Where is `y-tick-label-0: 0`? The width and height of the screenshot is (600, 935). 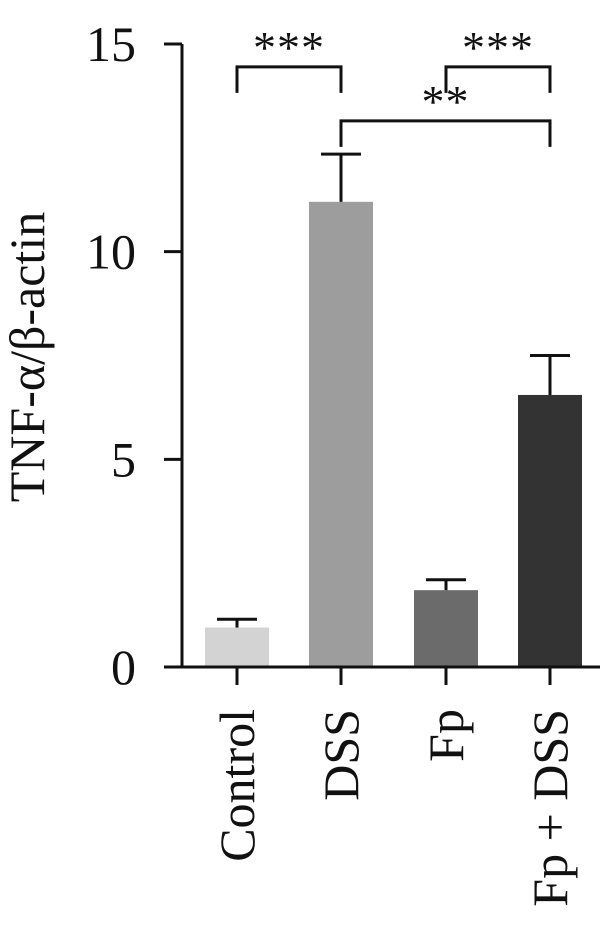 y-tick-label-0: 0 is located at coordinates (123, 667).